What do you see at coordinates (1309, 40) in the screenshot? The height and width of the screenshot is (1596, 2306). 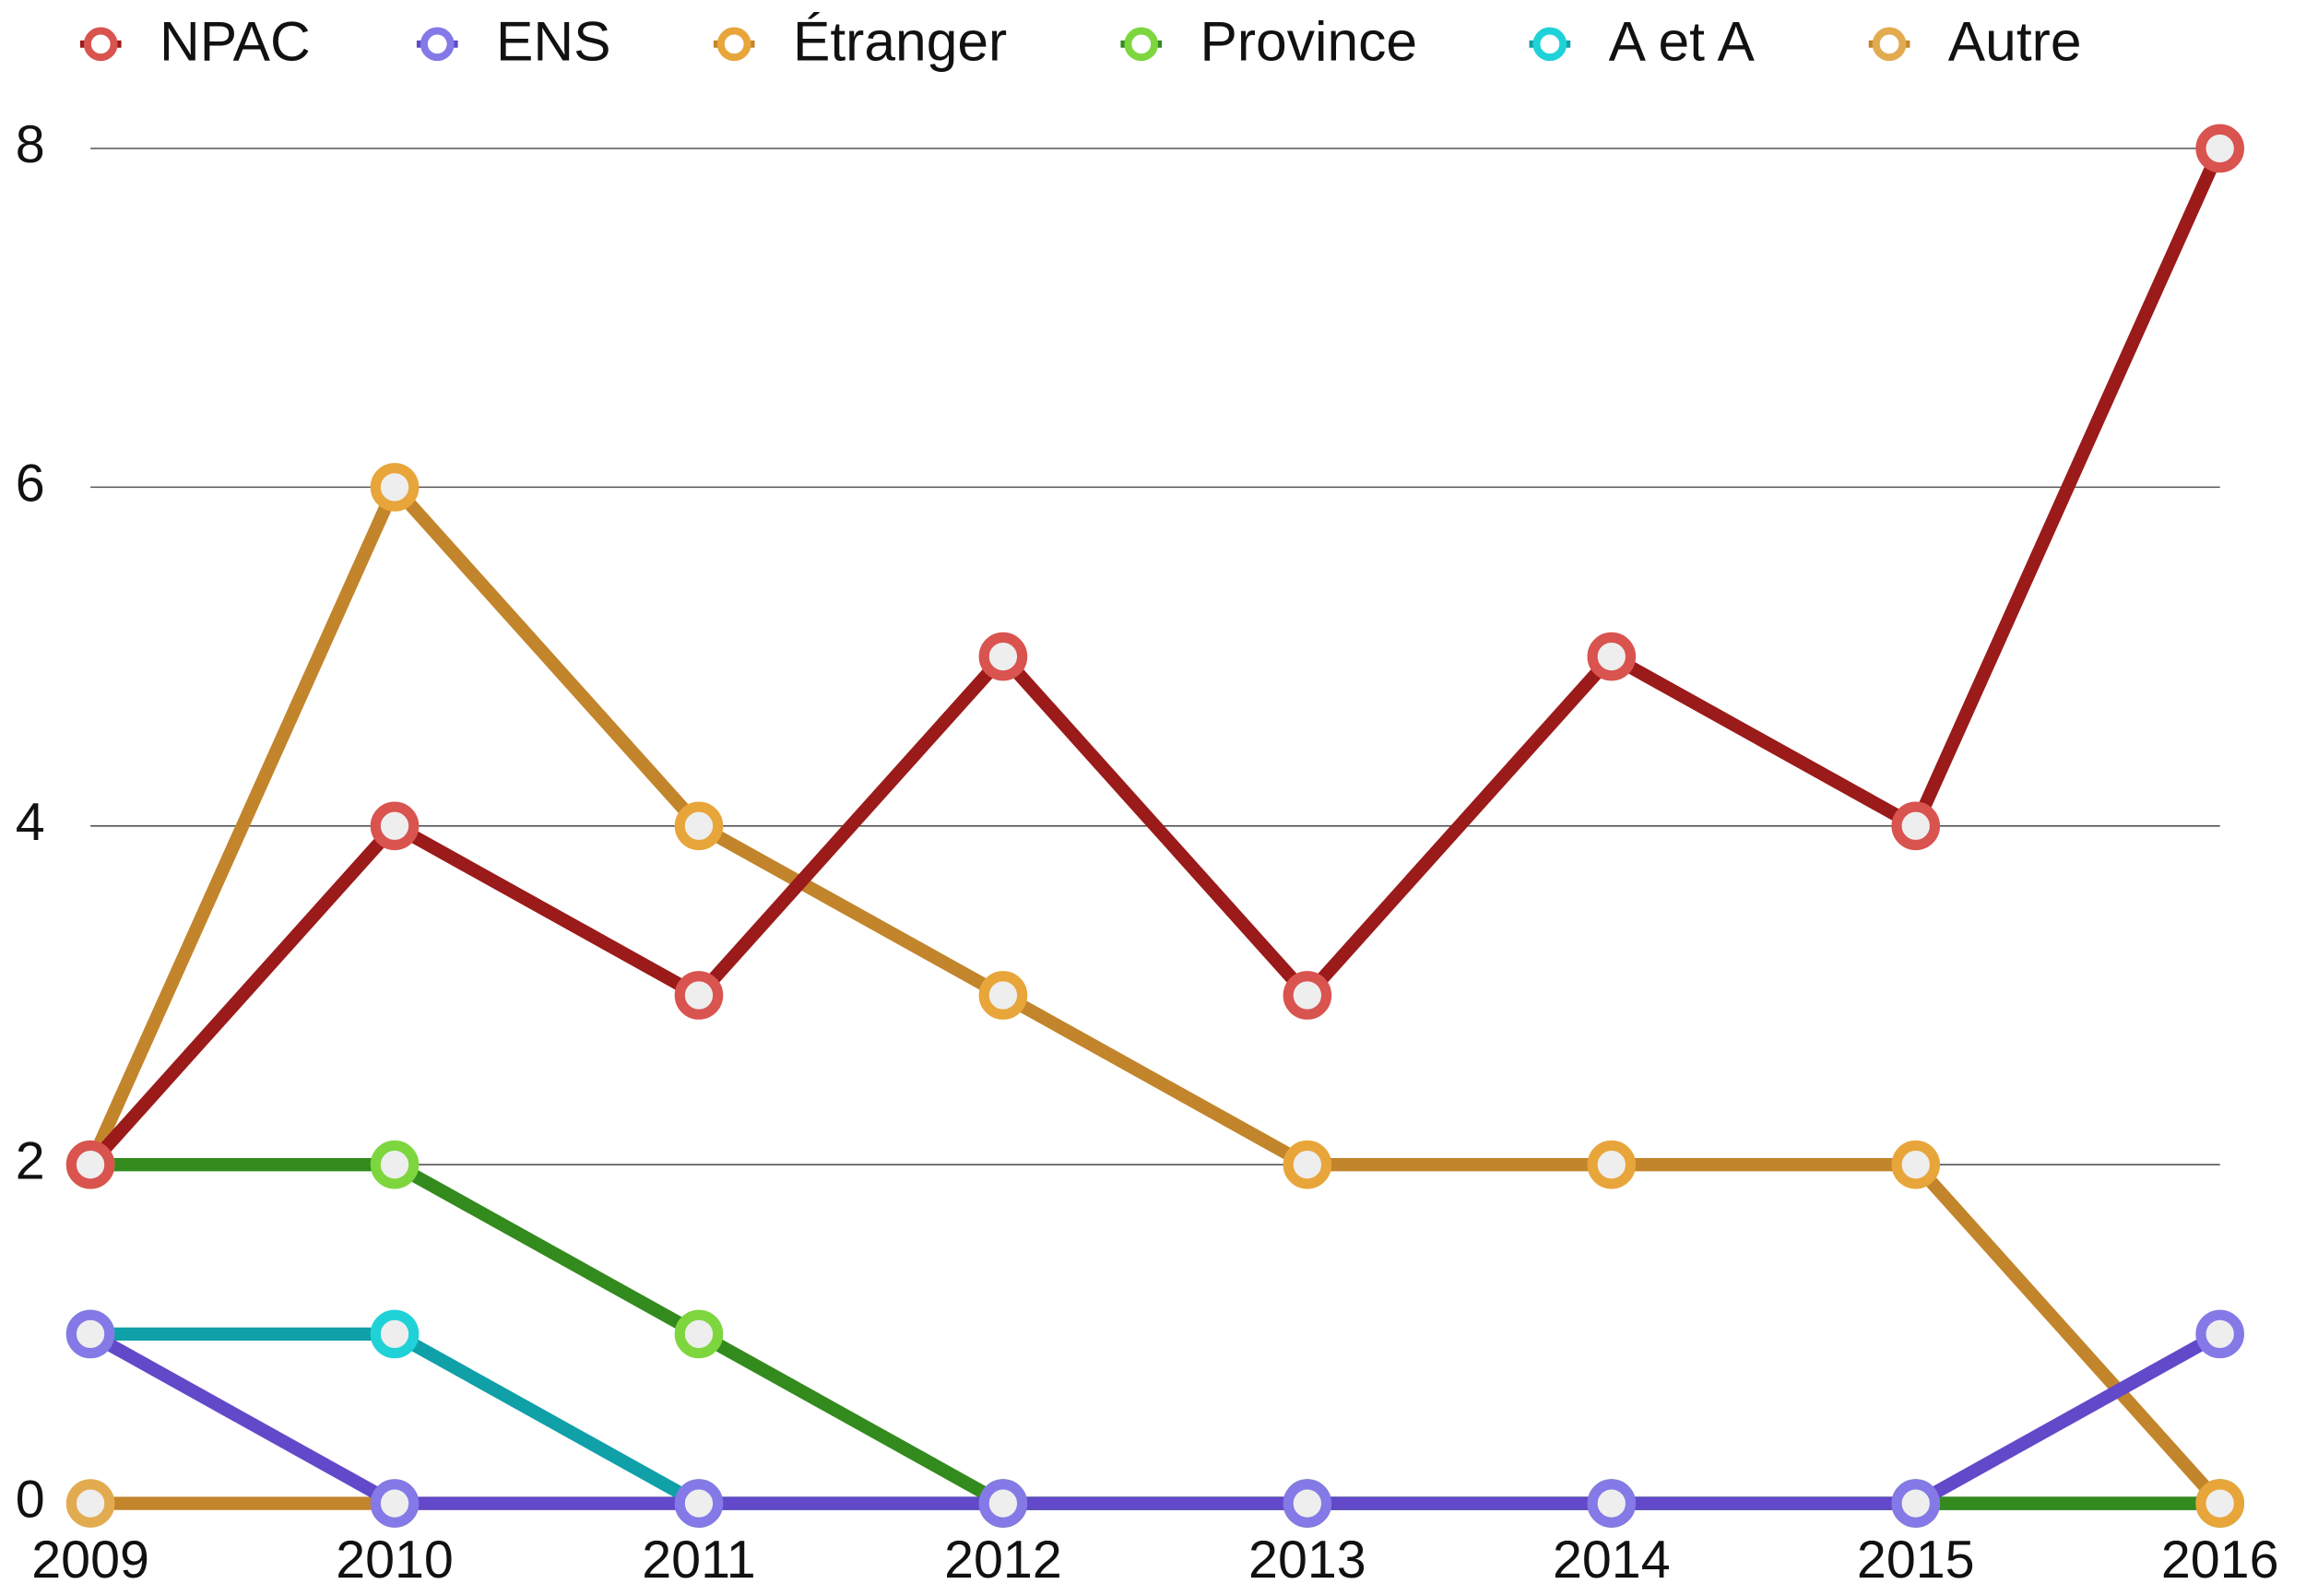 I see `legend-label: Province` at bounding box center [1309, 40].